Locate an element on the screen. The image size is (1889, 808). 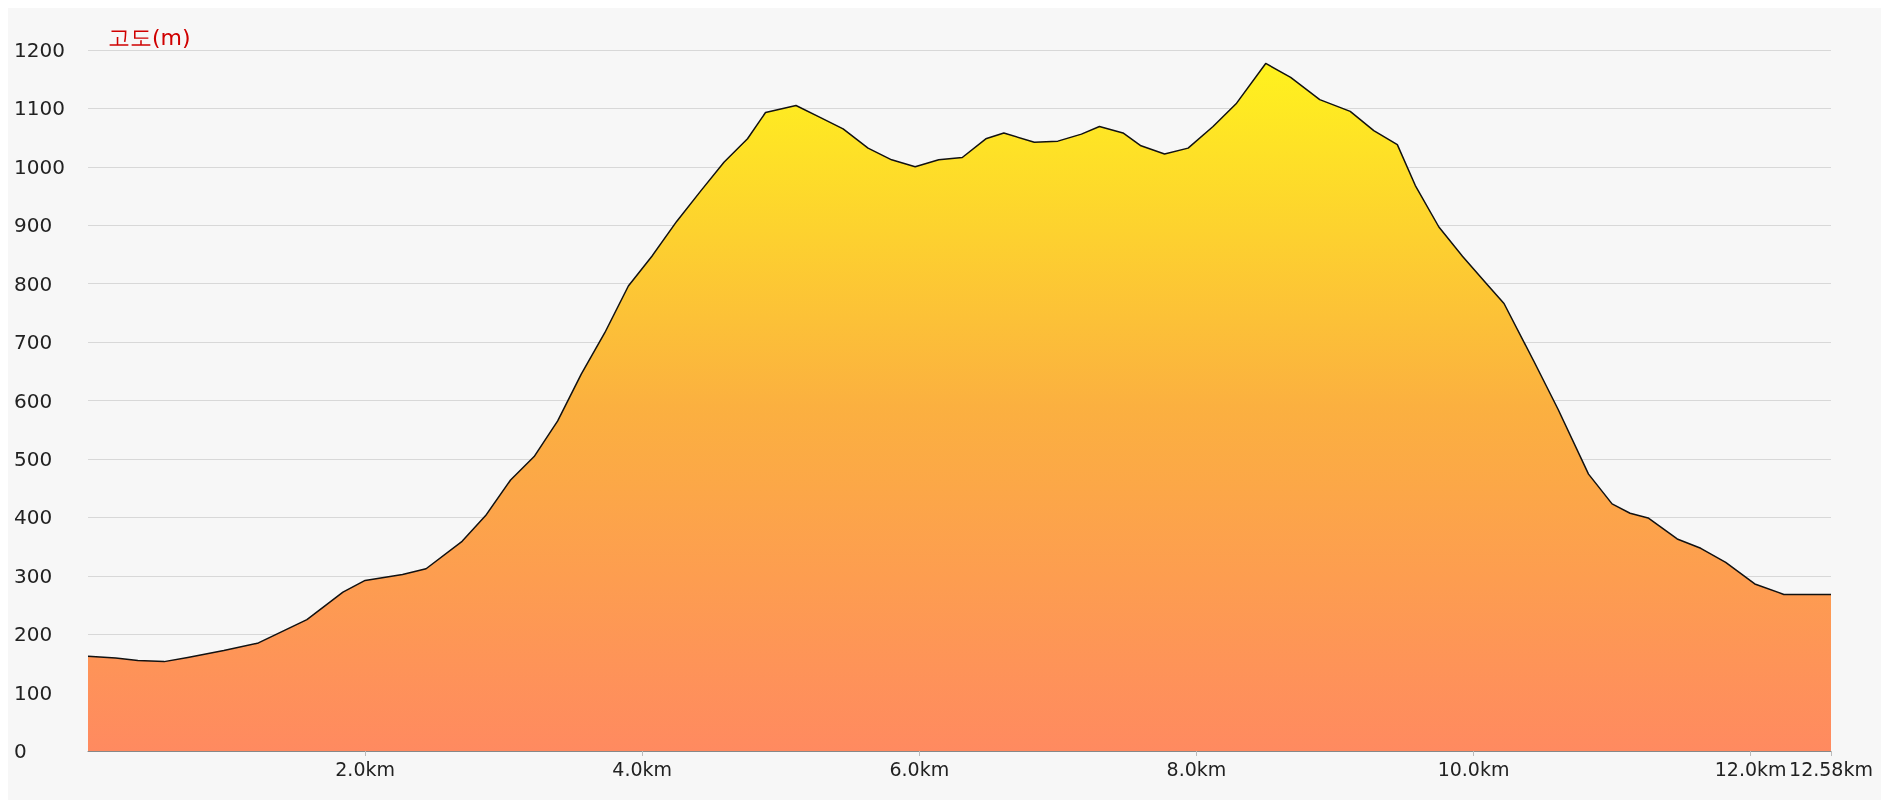
y-tick-label: 100 is located at coordinates (33, 692).